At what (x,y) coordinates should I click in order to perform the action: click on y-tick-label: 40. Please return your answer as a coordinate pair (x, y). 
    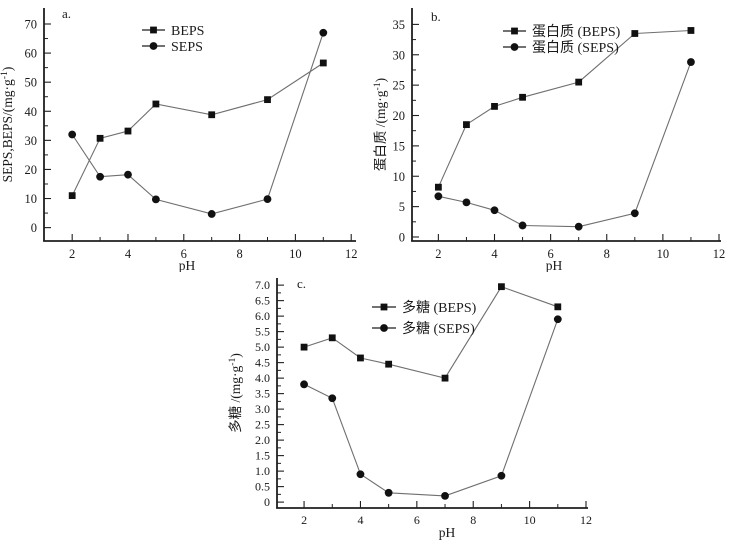
    Looking at the image, I should click on (31, 112).